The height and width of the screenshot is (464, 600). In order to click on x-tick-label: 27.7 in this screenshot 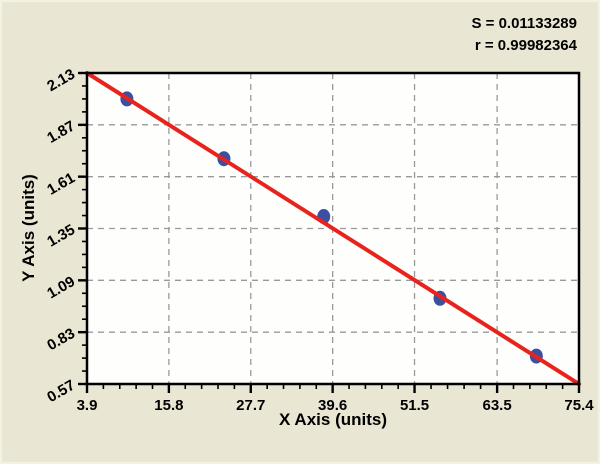, I will do `click(250, 405)`.